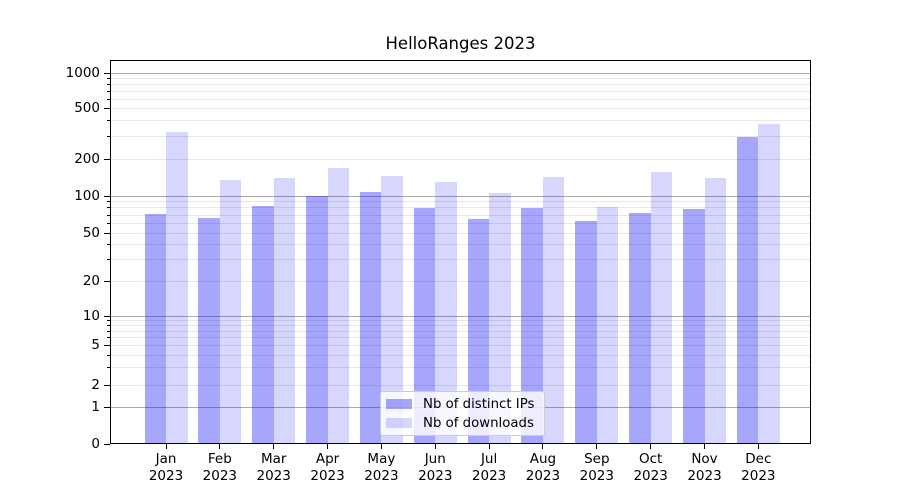  Describe the element at coordinates (95, 407) in the screenshot. I see `ytick-label-1: 1` at that location.